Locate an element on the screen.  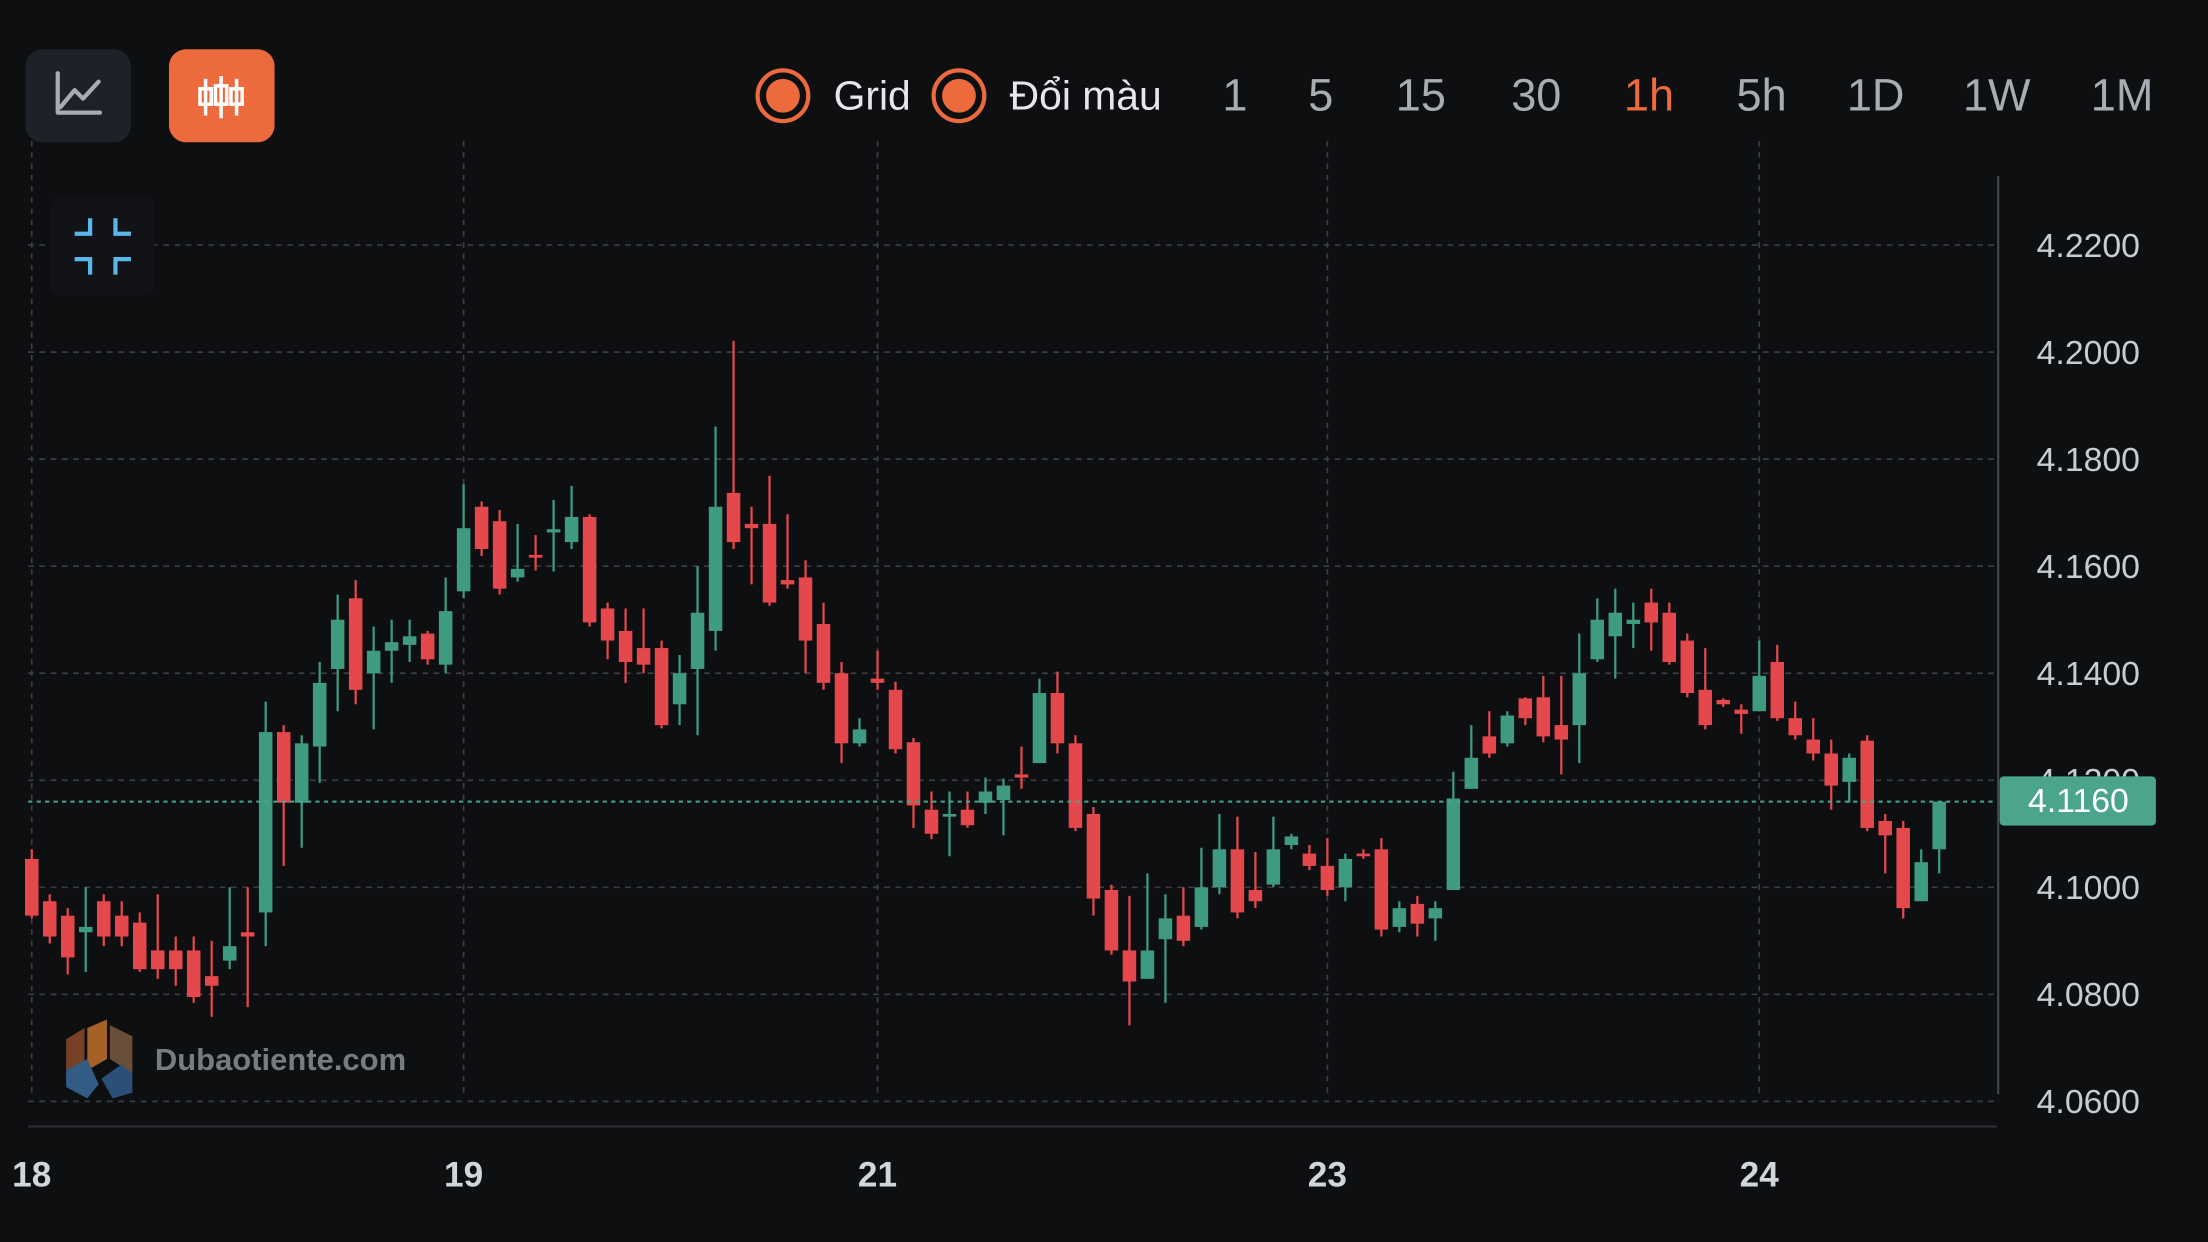
y-tick-label: 4.2000 is located at coordinates (2088, 353).